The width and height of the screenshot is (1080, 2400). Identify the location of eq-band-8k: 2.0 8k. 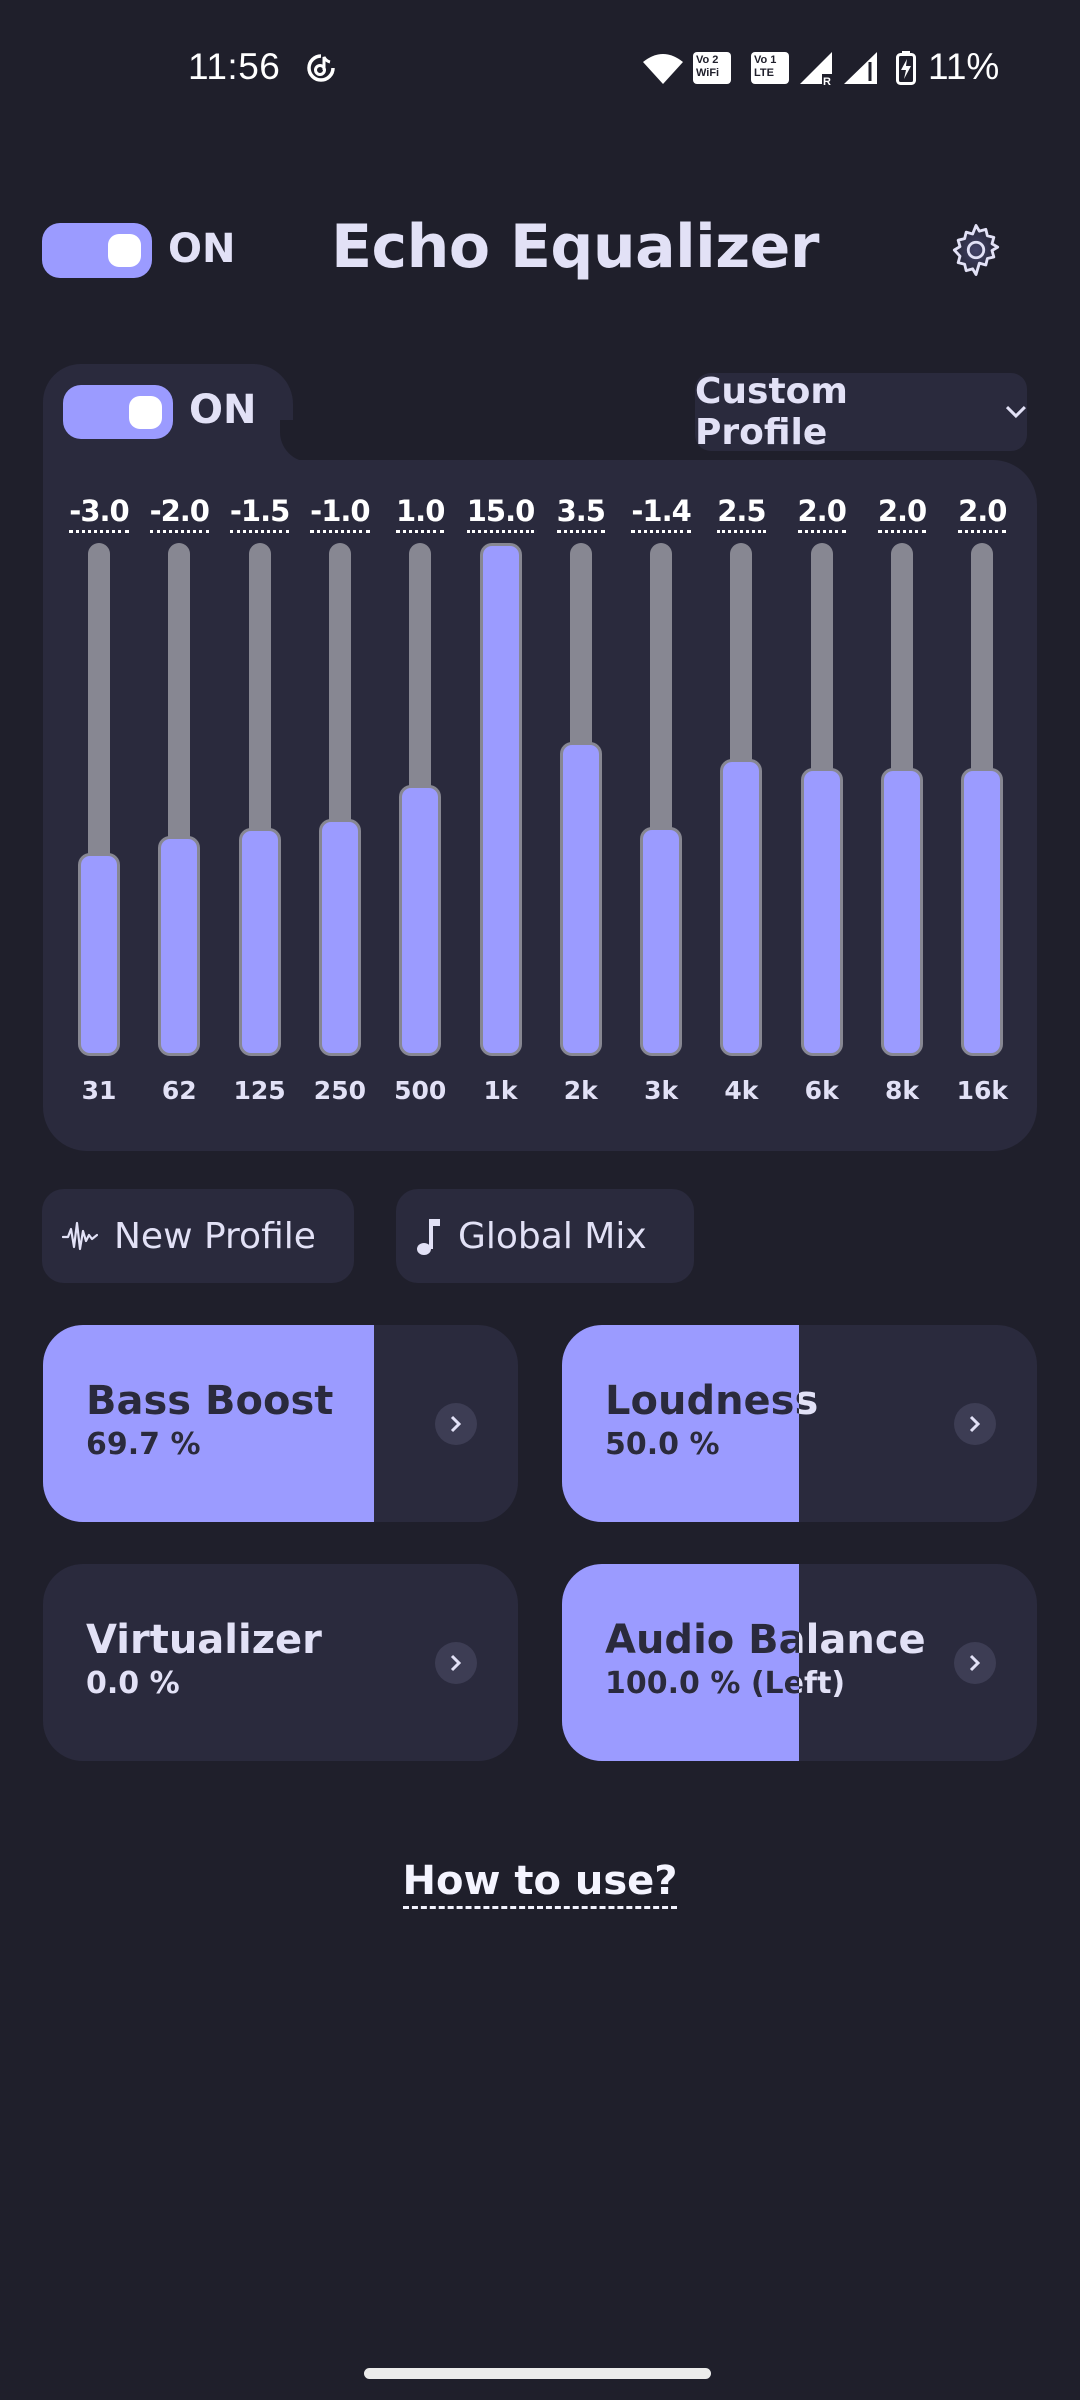
(902, 804).